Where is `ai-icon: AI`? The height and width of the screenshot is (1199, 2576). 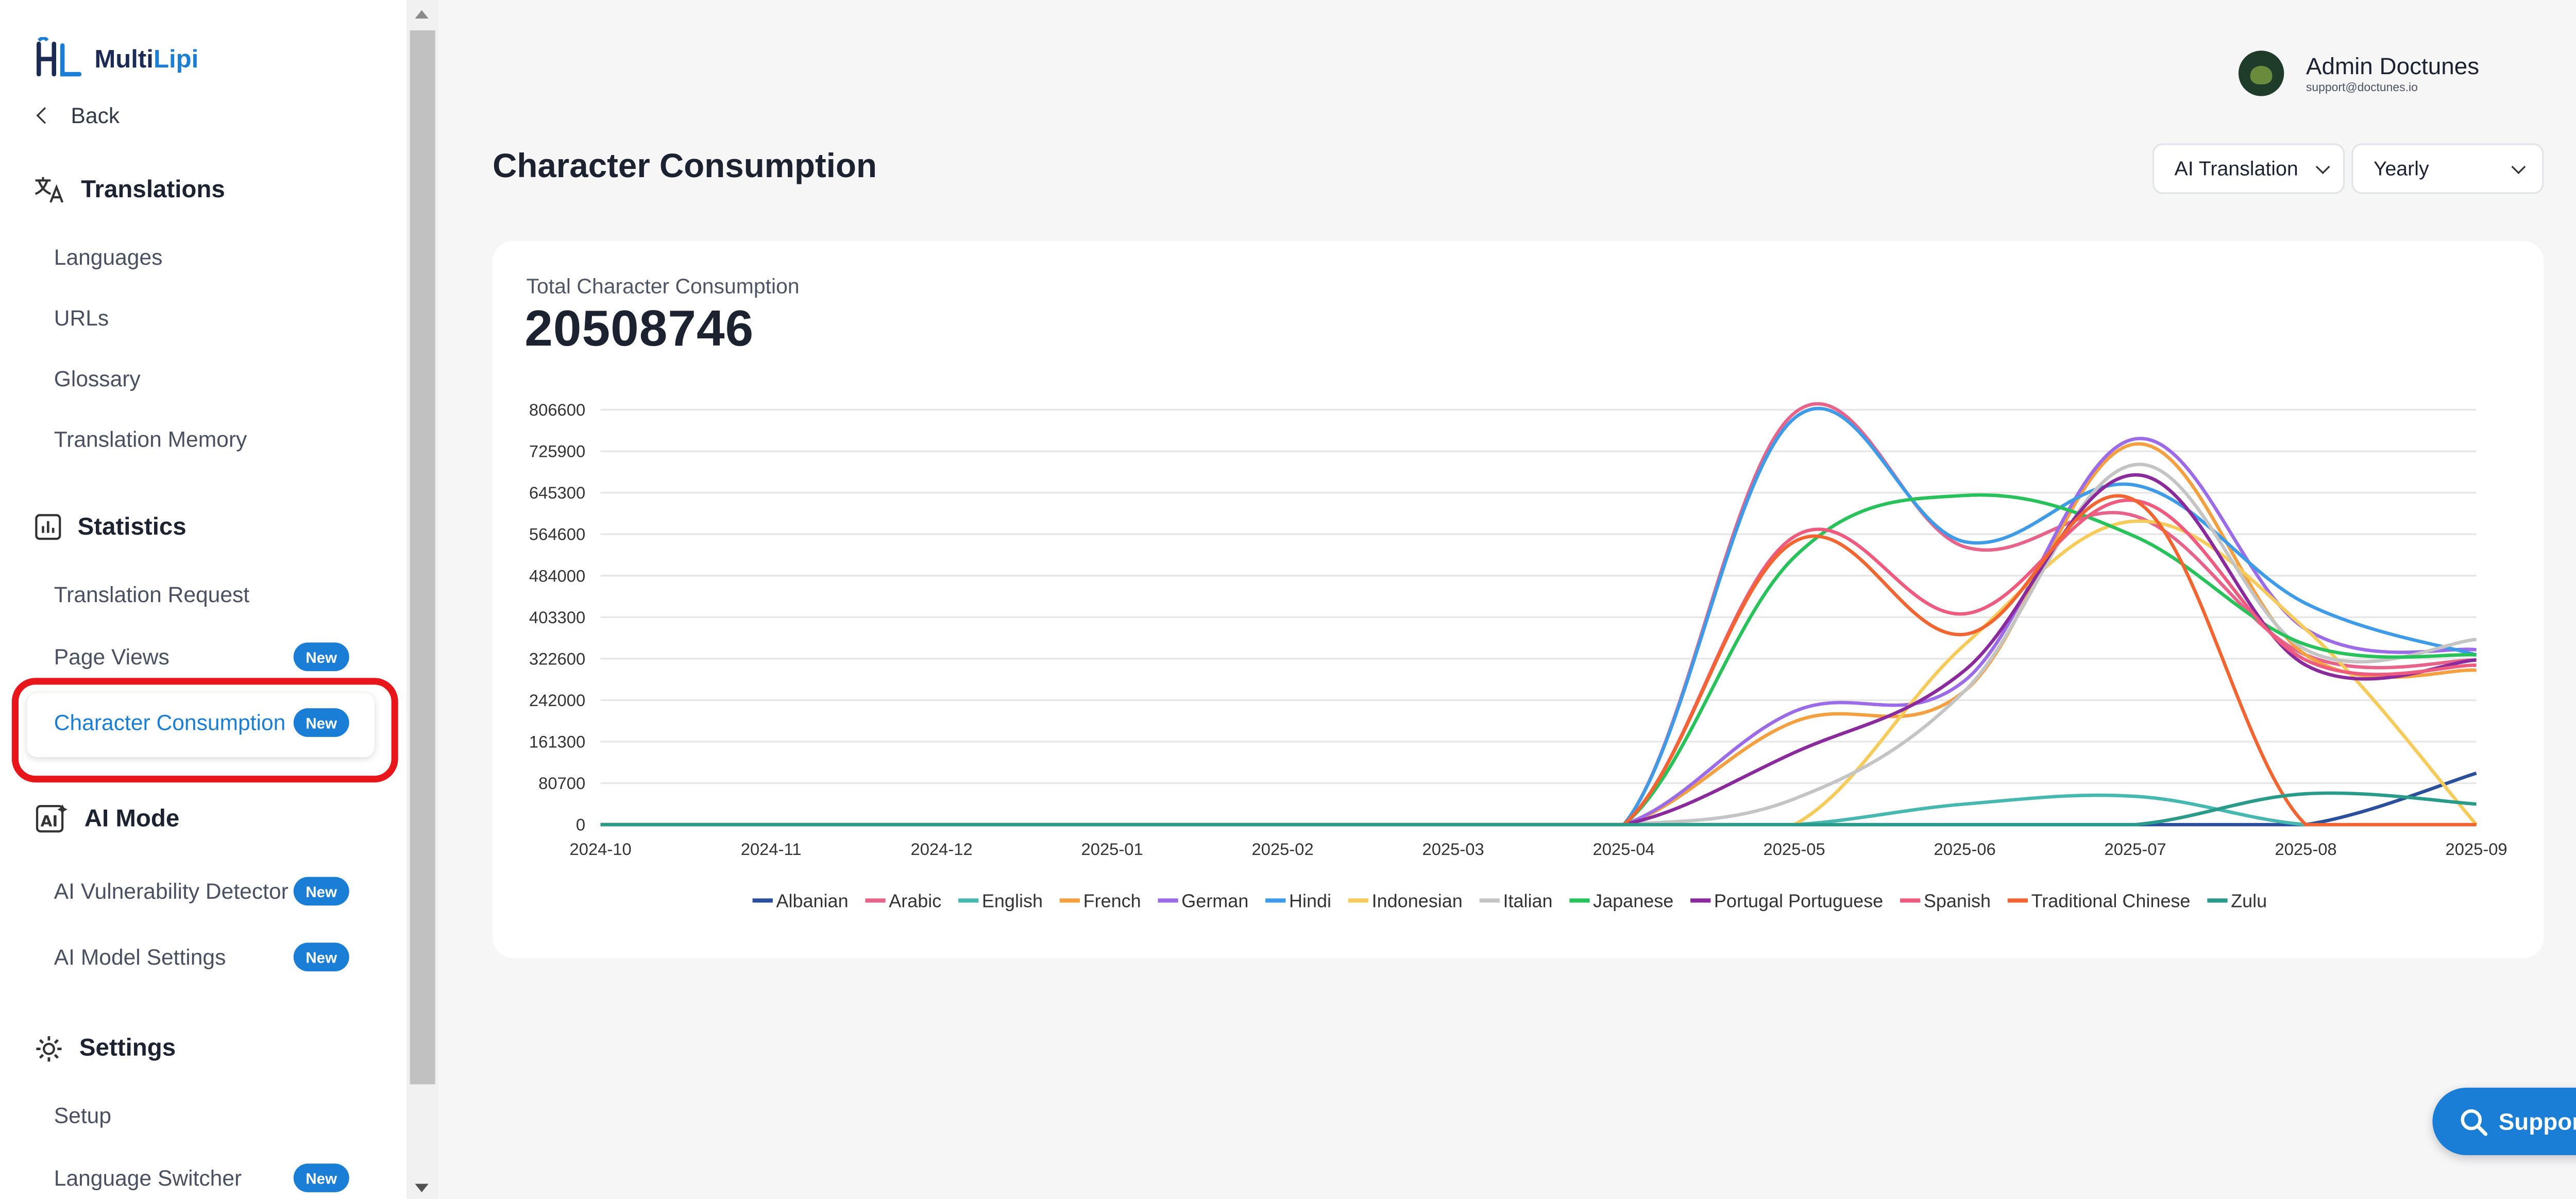
ai-icon: AI is located at coordinates (51, 818).